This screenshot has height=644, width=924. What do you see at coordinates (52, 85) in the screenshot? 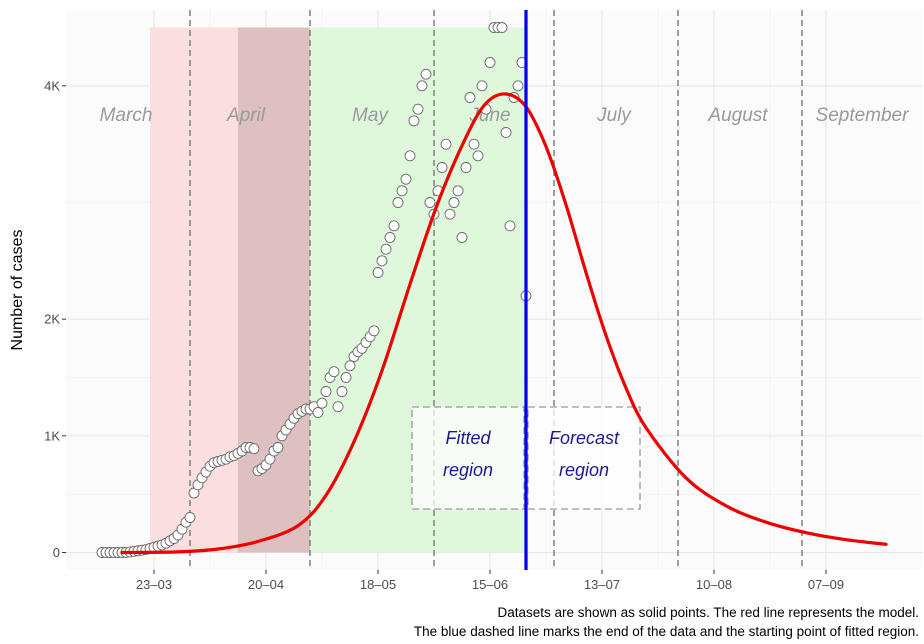
I see `y-tick-label: 4K` at bounding box center [52, 85].